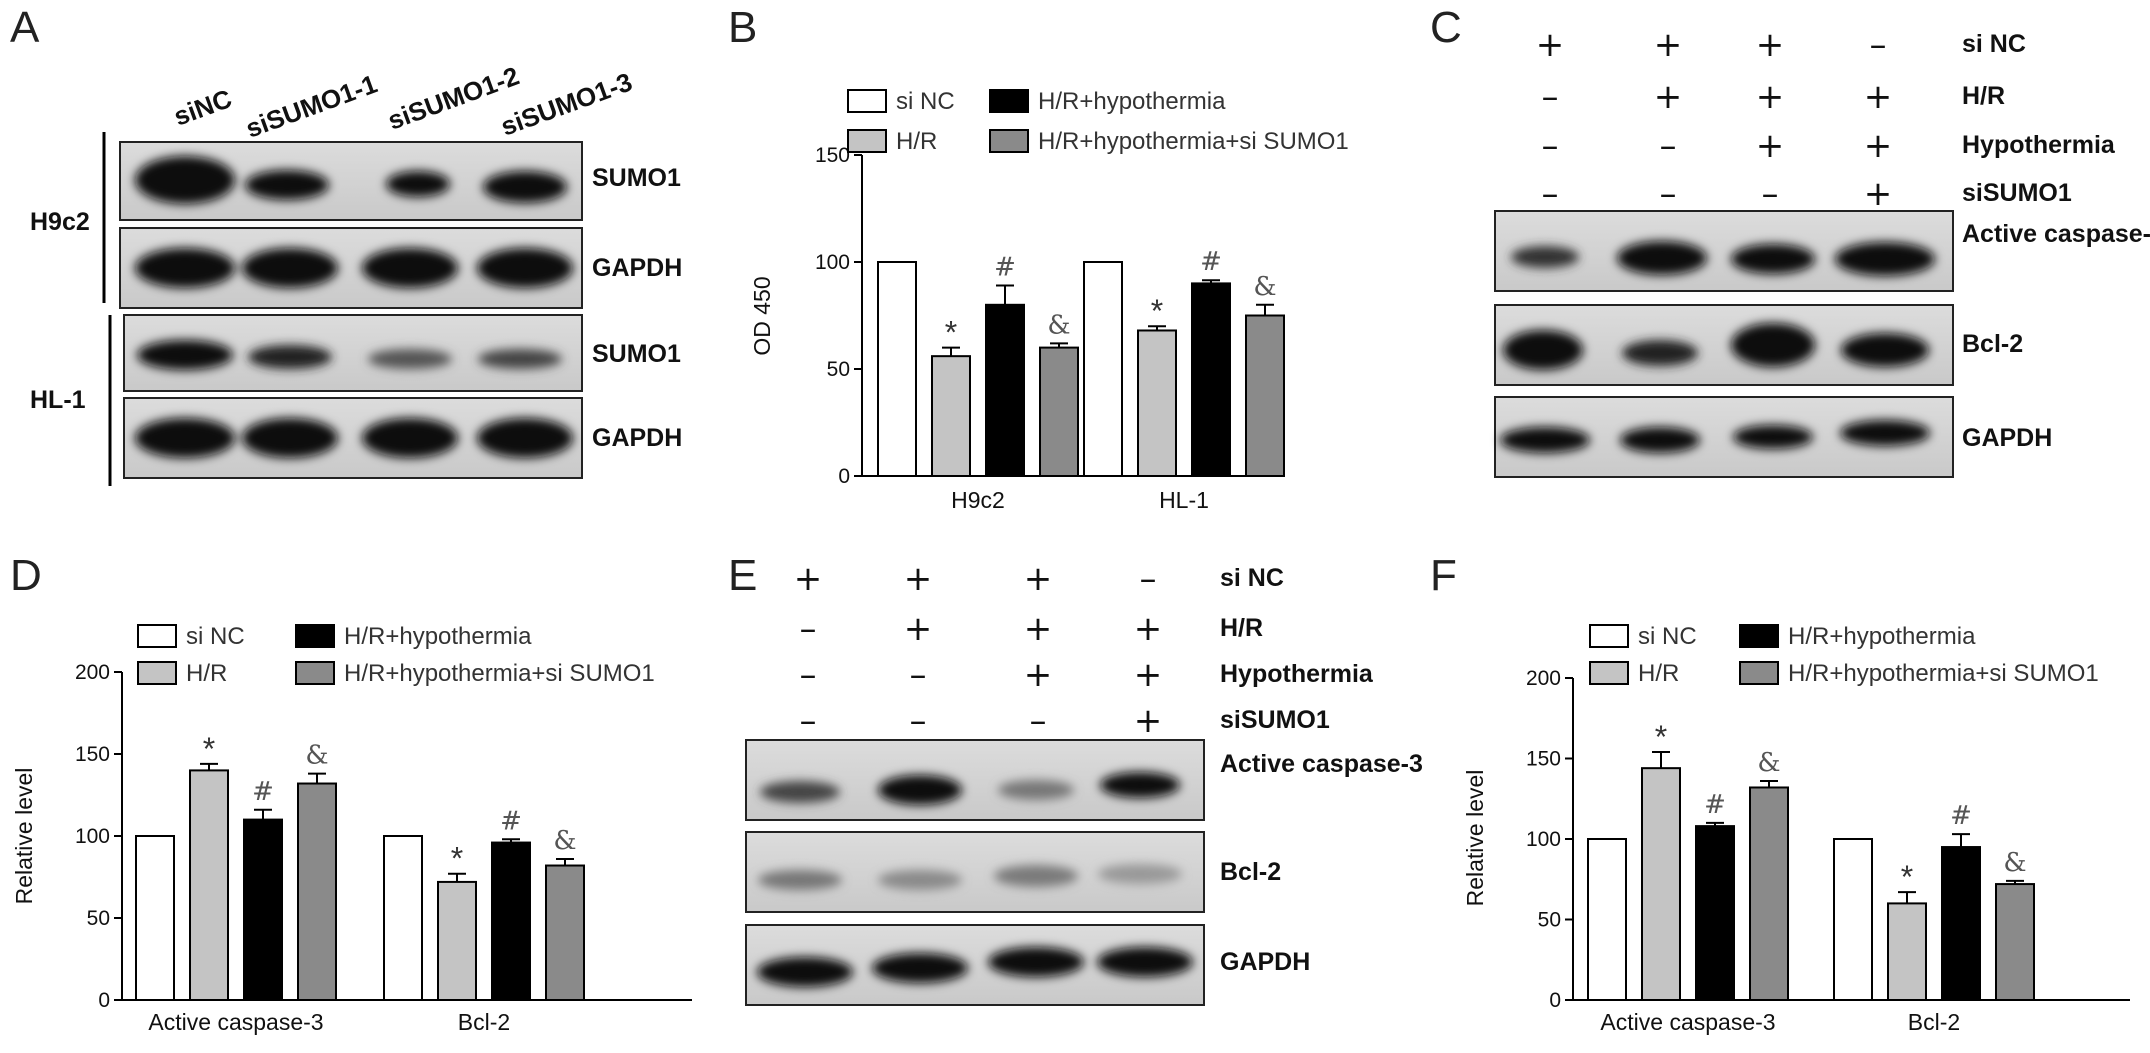  What do you see at coordinates (1443, 575) in the screenshot?
I see `panel-label-f: F` at bounding box center [1443, 575].